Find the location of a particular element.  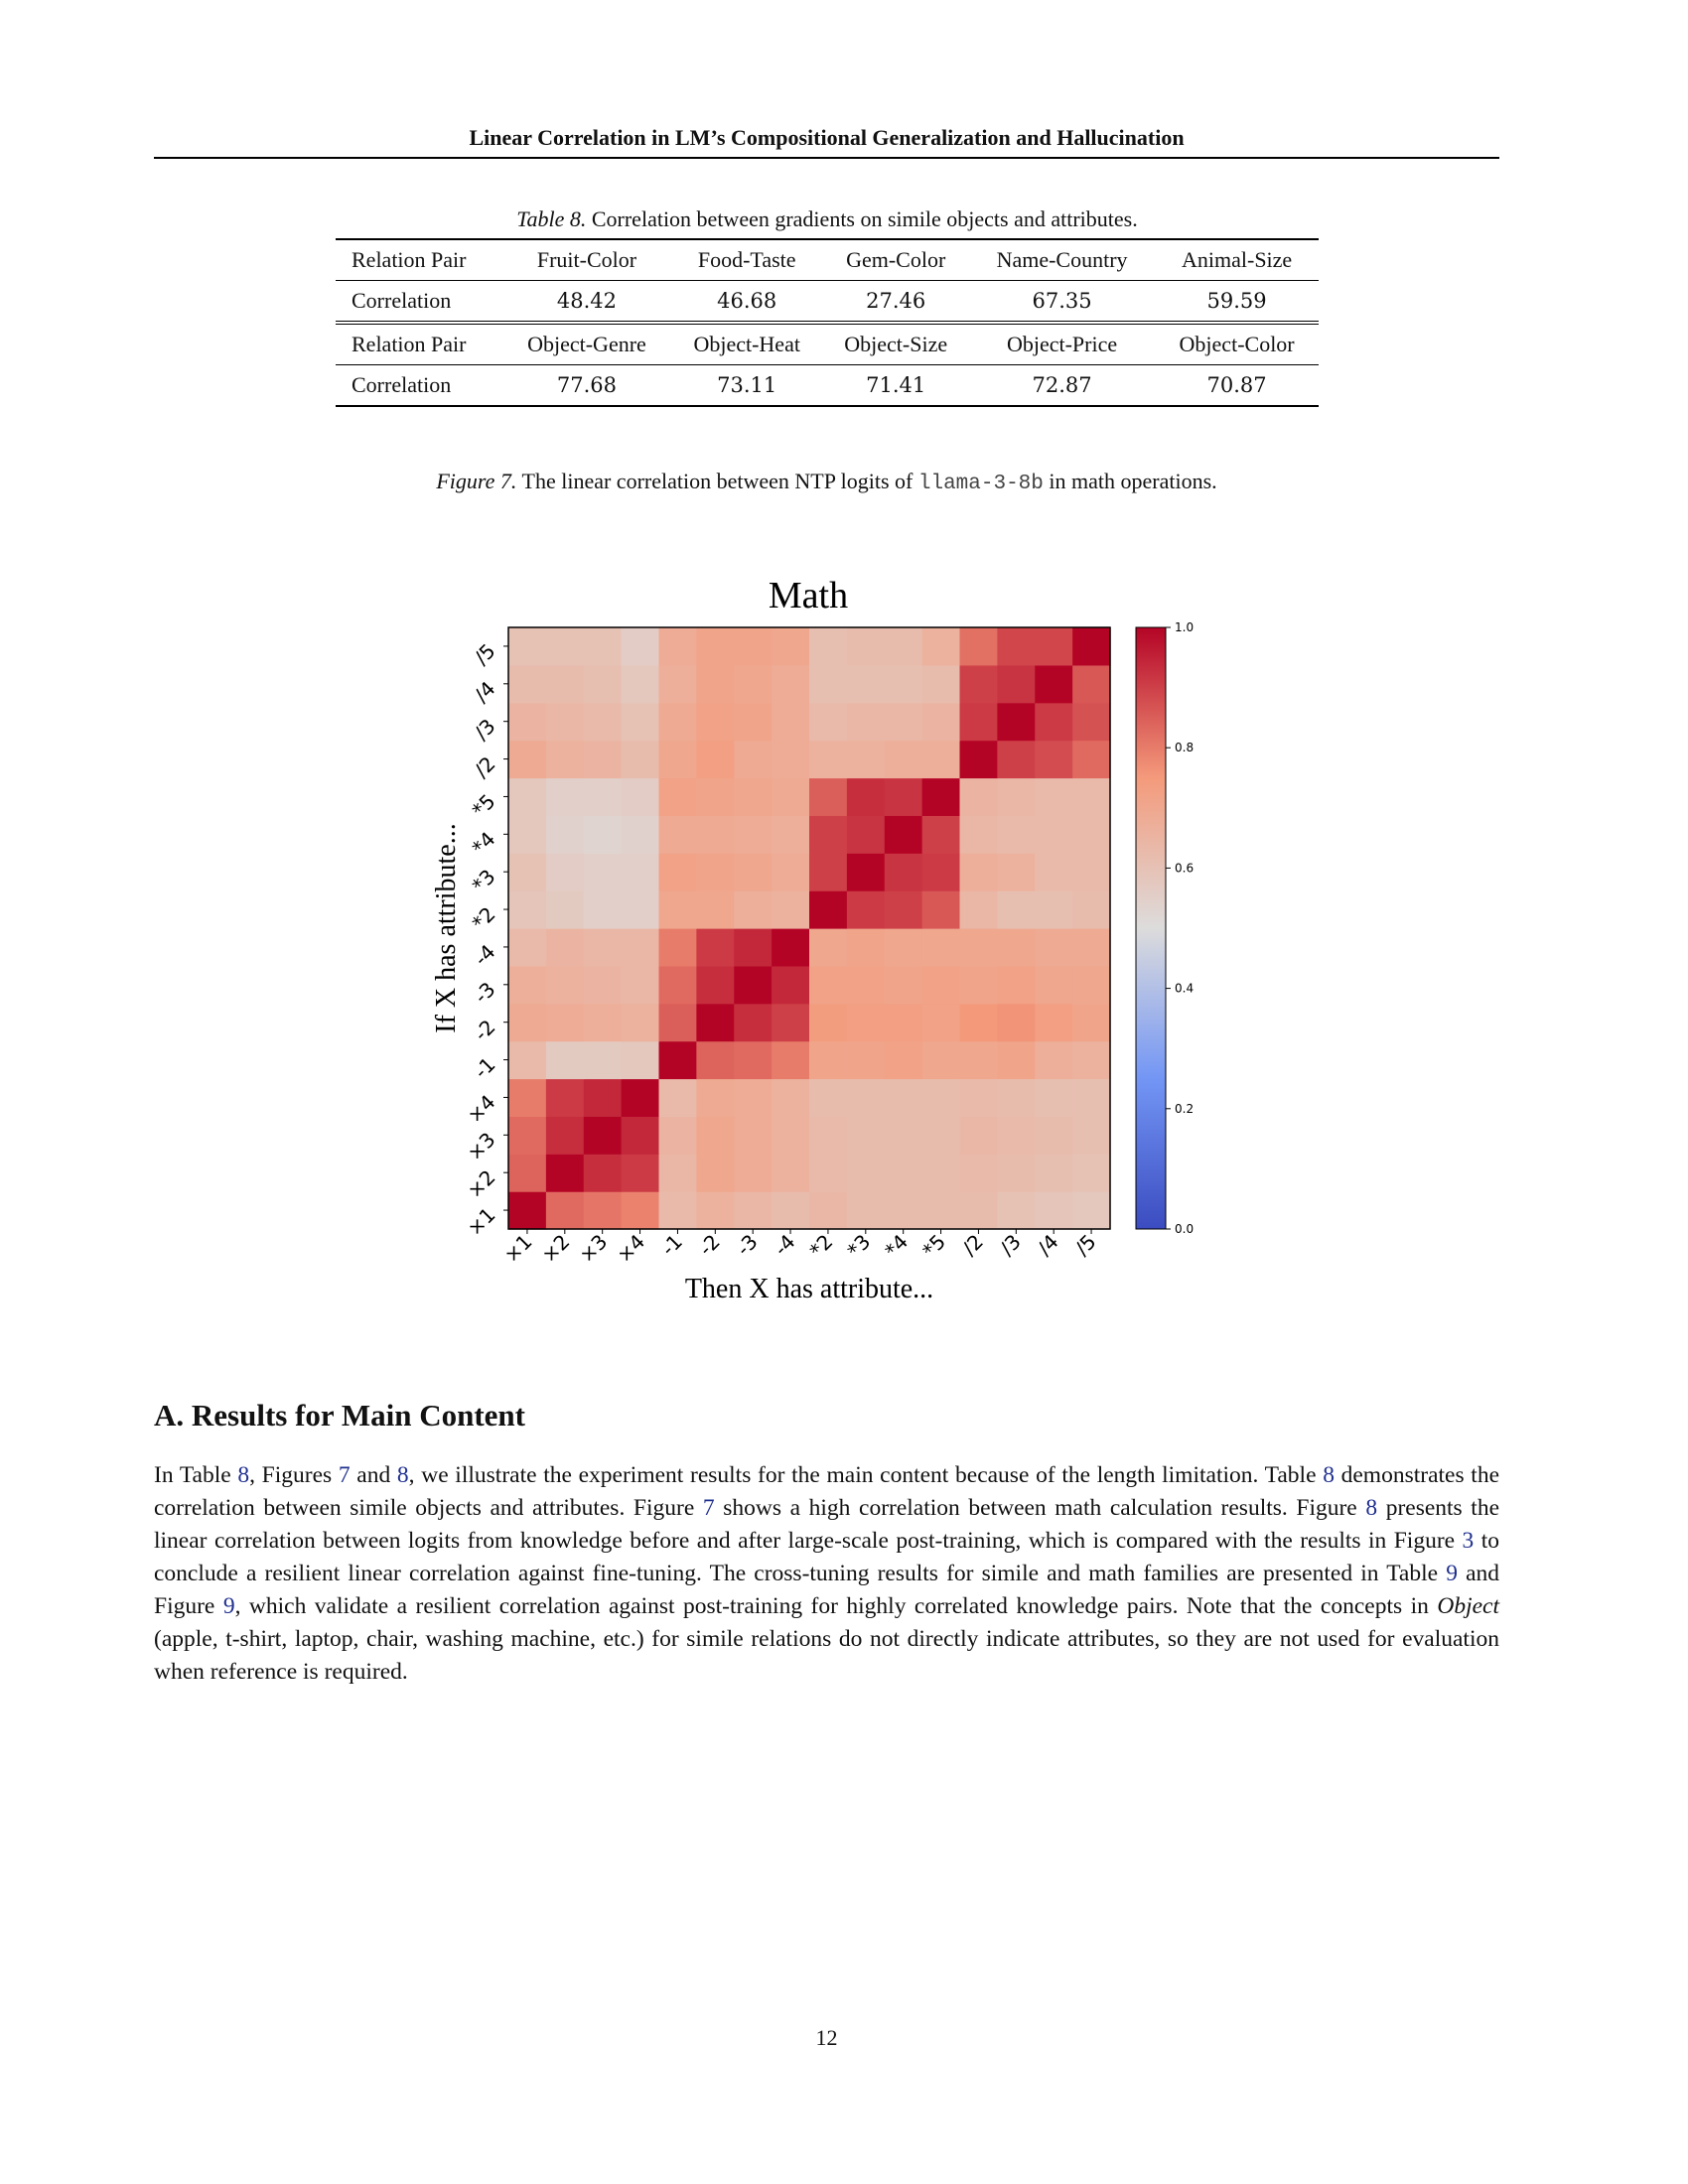

table-row-label: Correlation is located at coordinates (419, 385).